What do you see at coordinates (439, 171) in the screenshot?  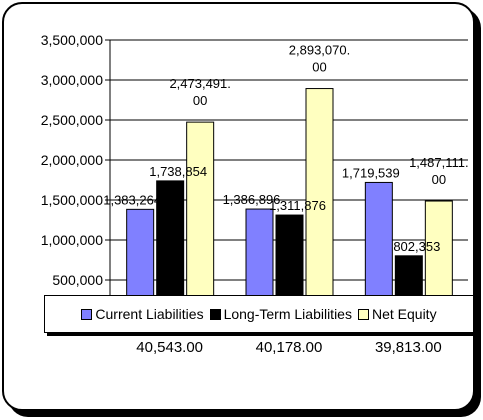 I see `data-label: 1,487,111. 00` at bounding box center [439, 171].